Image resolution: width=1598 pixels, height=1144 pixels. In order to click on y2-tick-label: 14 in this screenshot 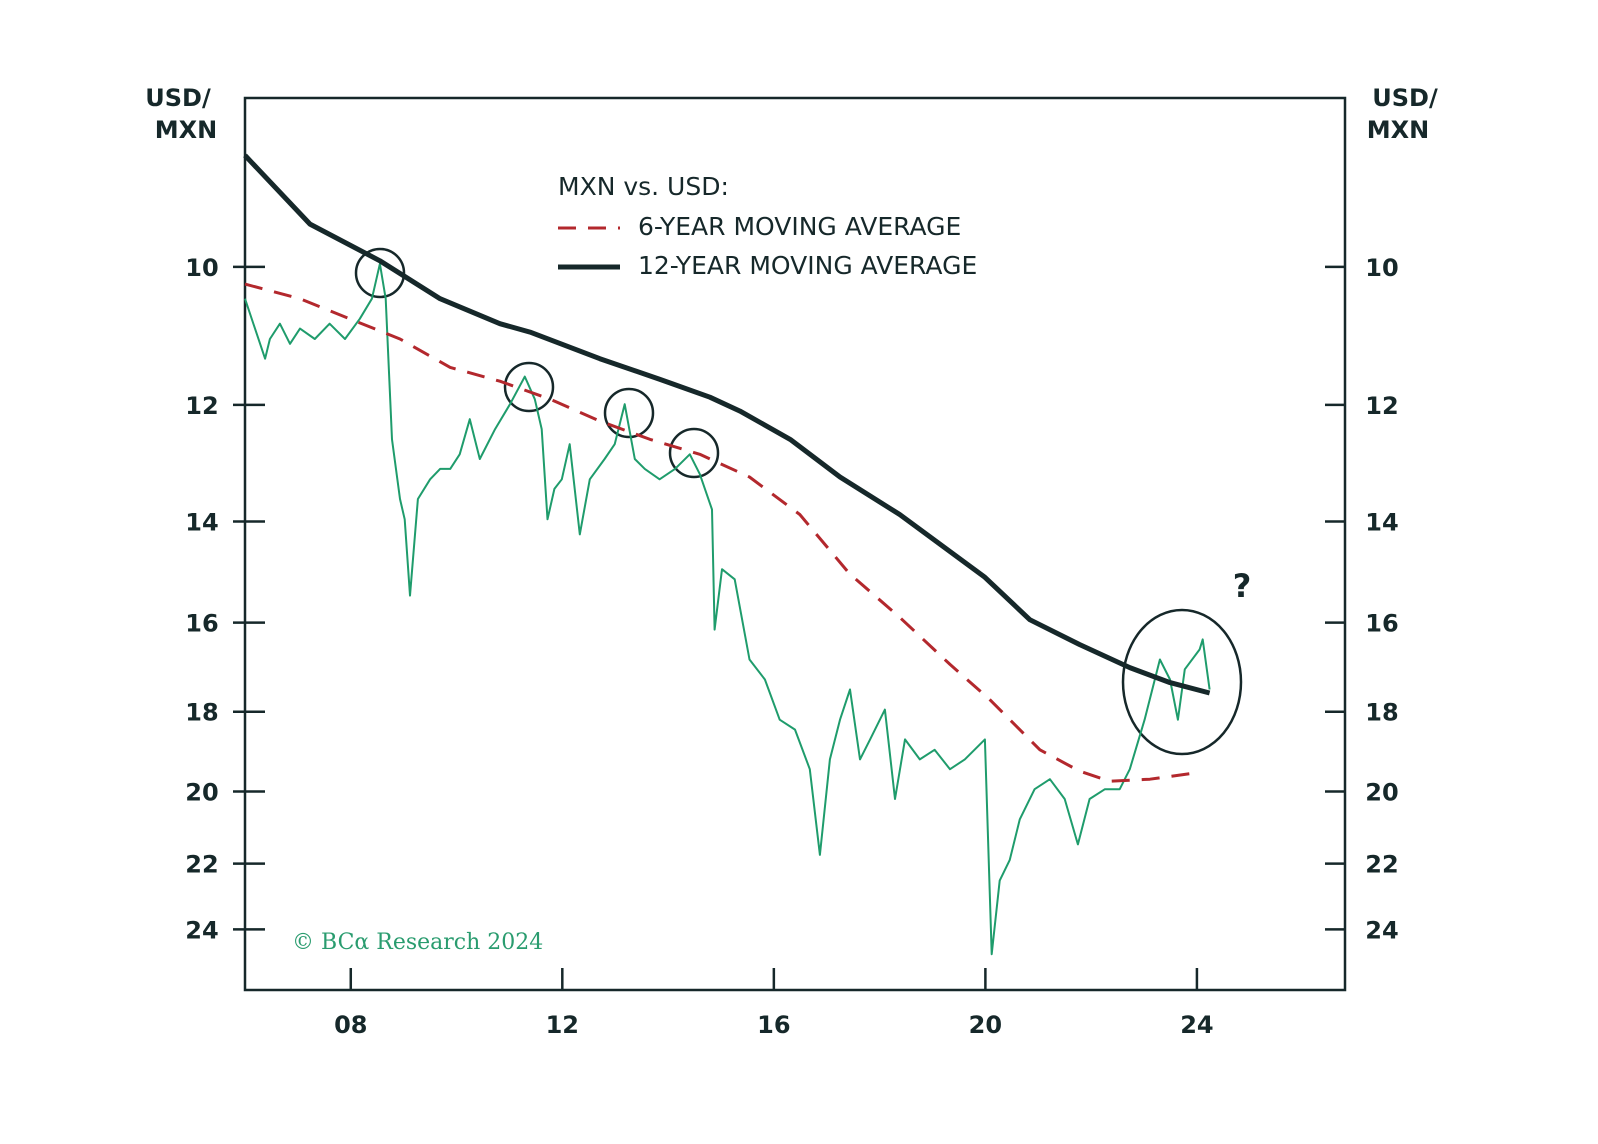, I will do `click(1381, 523)`.